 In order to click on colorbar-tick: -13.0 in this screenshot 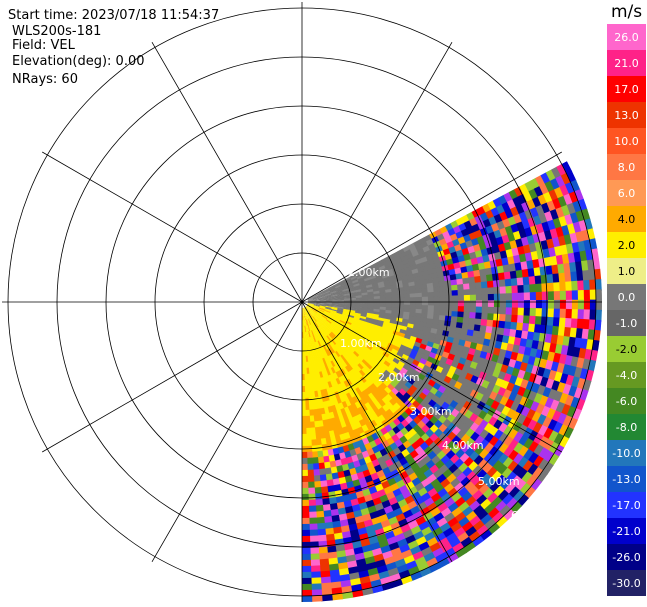, I will do `click(626, 479)`.